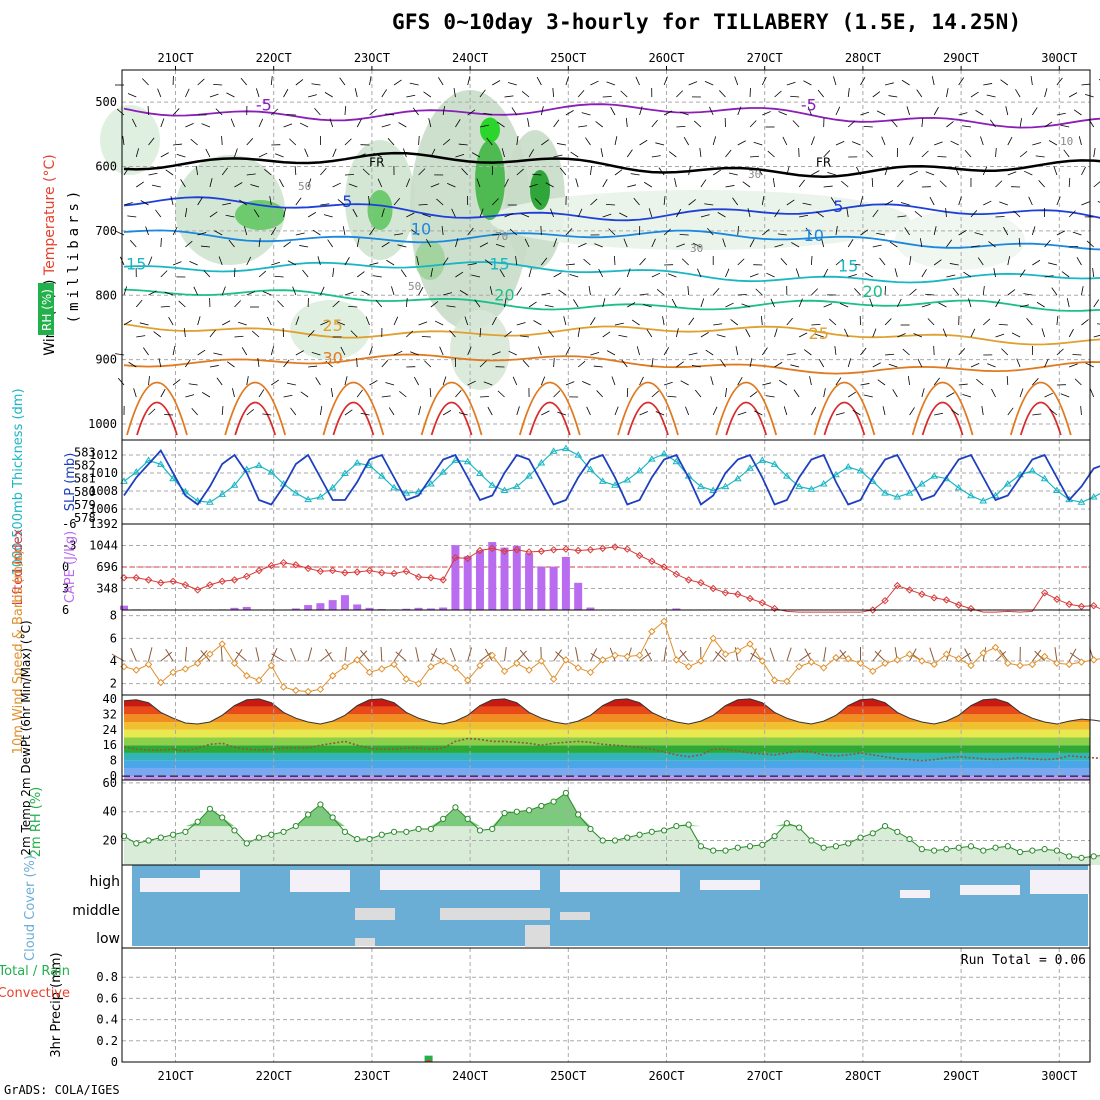 The width and height of the screenshot is (1100, 1100). I want to click on isotherm-line, so click(611, 240).